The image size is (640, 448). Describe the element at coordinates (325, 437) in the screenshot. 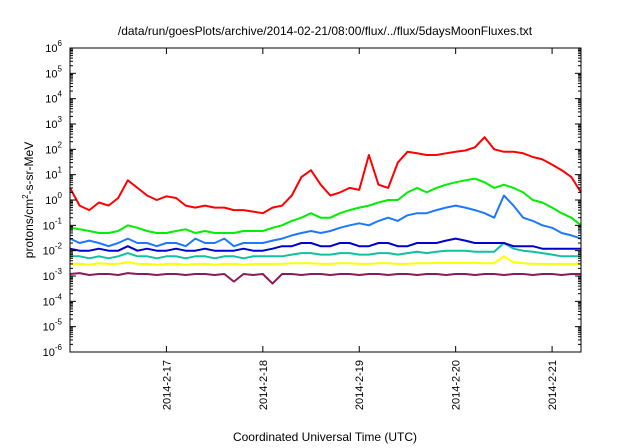

I see `x-axis-label: Coordinated Universal Time (UTC)` at that location.